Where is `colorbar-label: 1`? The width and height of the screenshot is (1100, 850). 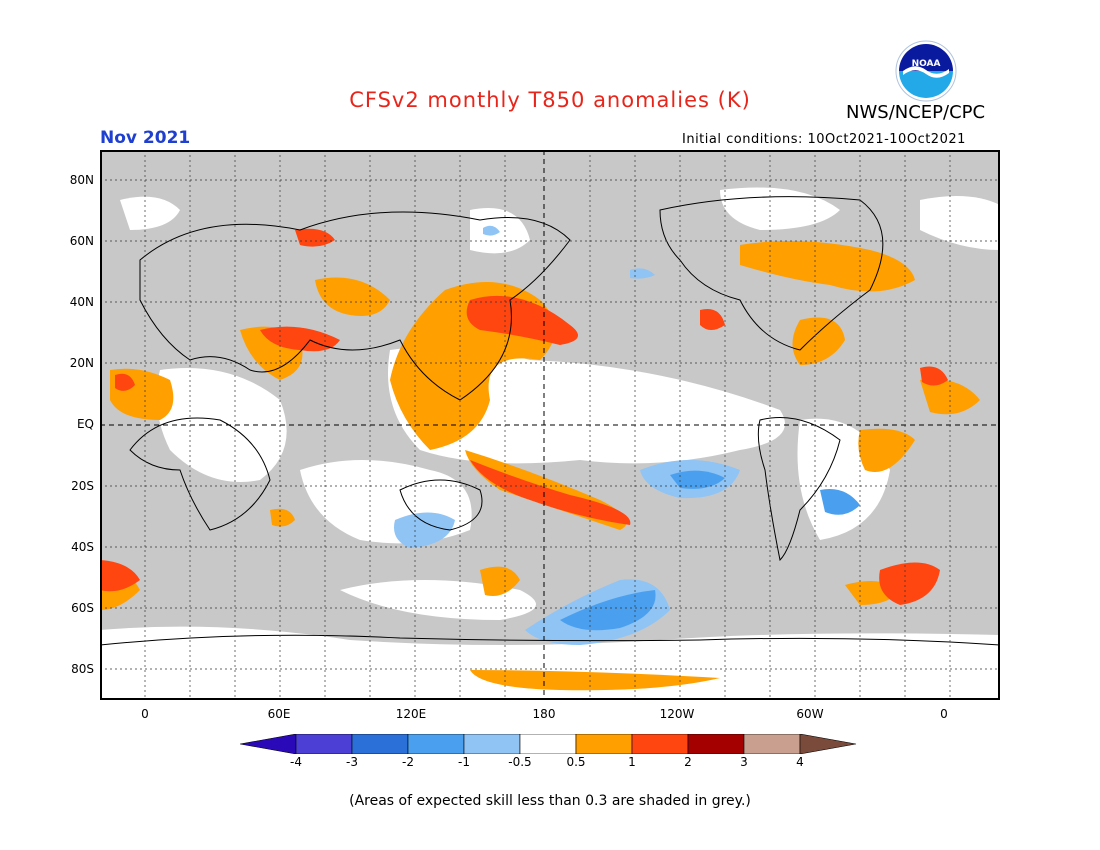
colorbar-label: 1 is located at coordinates (632, 762).